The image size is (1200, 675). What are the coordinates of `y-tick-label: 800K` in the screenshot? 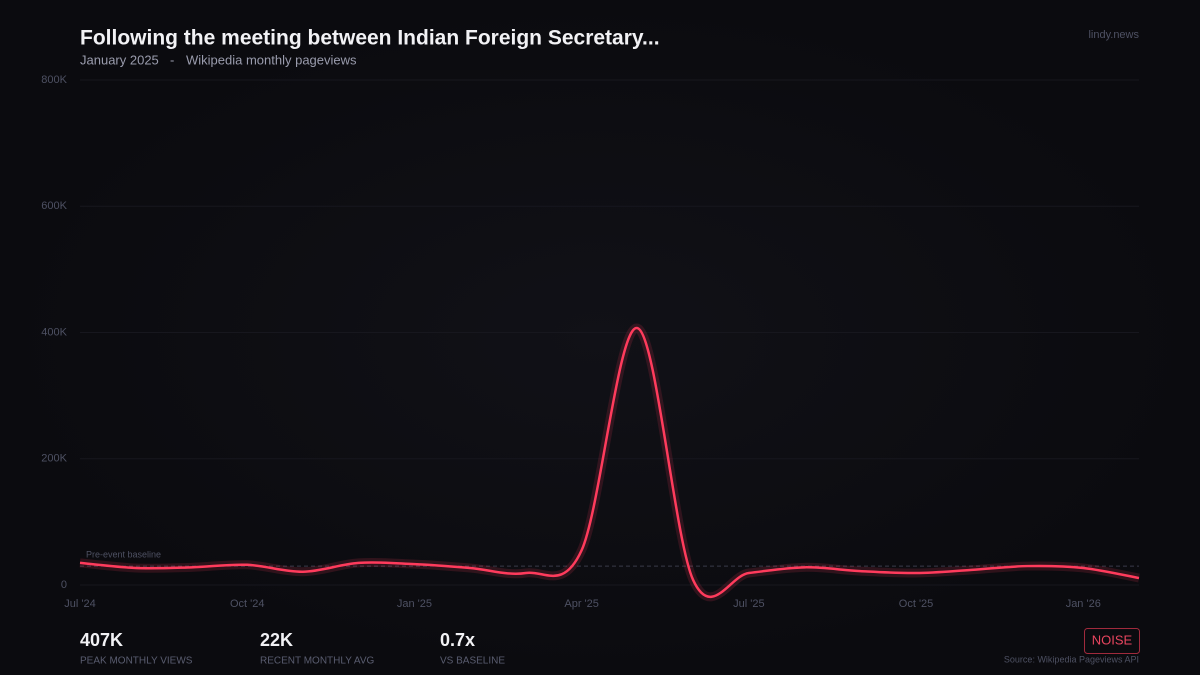 It's located at (54, 80).